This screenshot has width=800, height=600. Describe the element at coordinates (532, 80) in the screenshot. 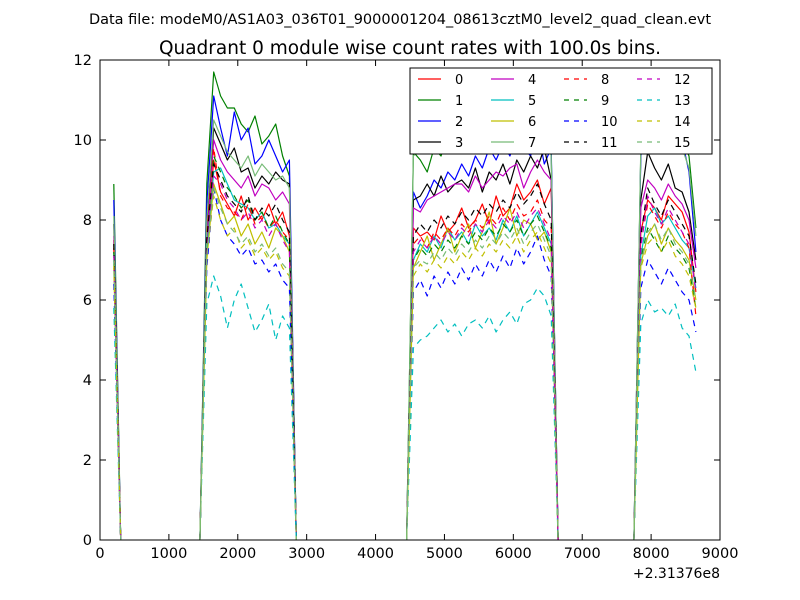

I see `legend-label-4: 4` at that location.